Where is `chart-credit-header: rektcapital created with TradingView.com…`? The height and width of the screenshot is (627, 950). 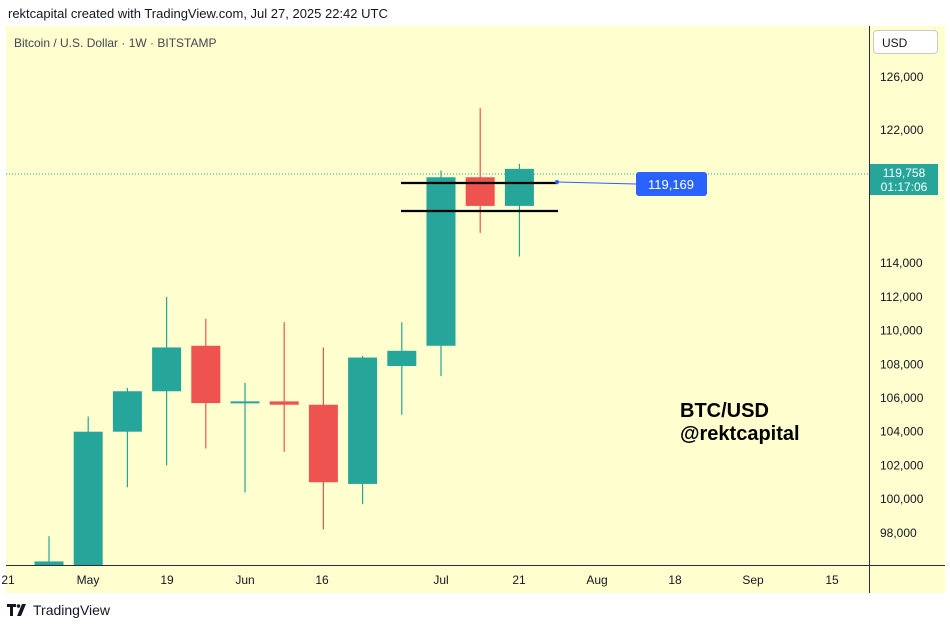 chart-credit-header: rektcapital created with TradingView.com… is located at coordinates (198, 13).